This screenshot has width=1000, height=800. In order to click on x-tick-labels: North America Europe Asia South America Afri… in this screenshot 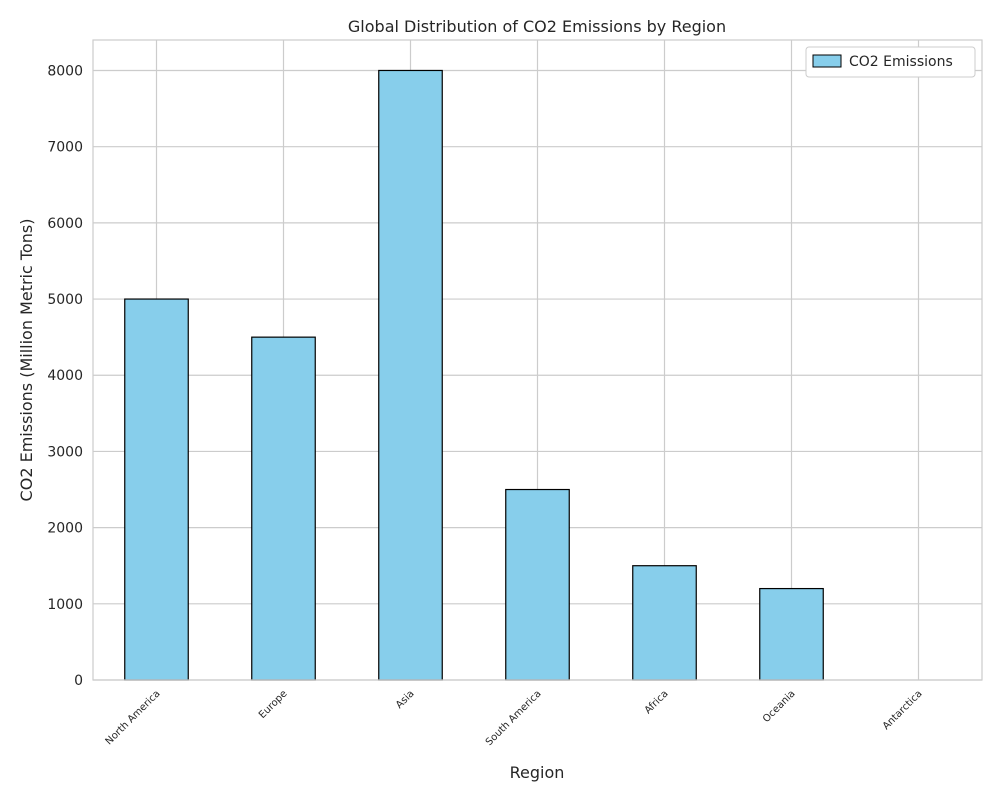, I will do `click(514, 718)`.